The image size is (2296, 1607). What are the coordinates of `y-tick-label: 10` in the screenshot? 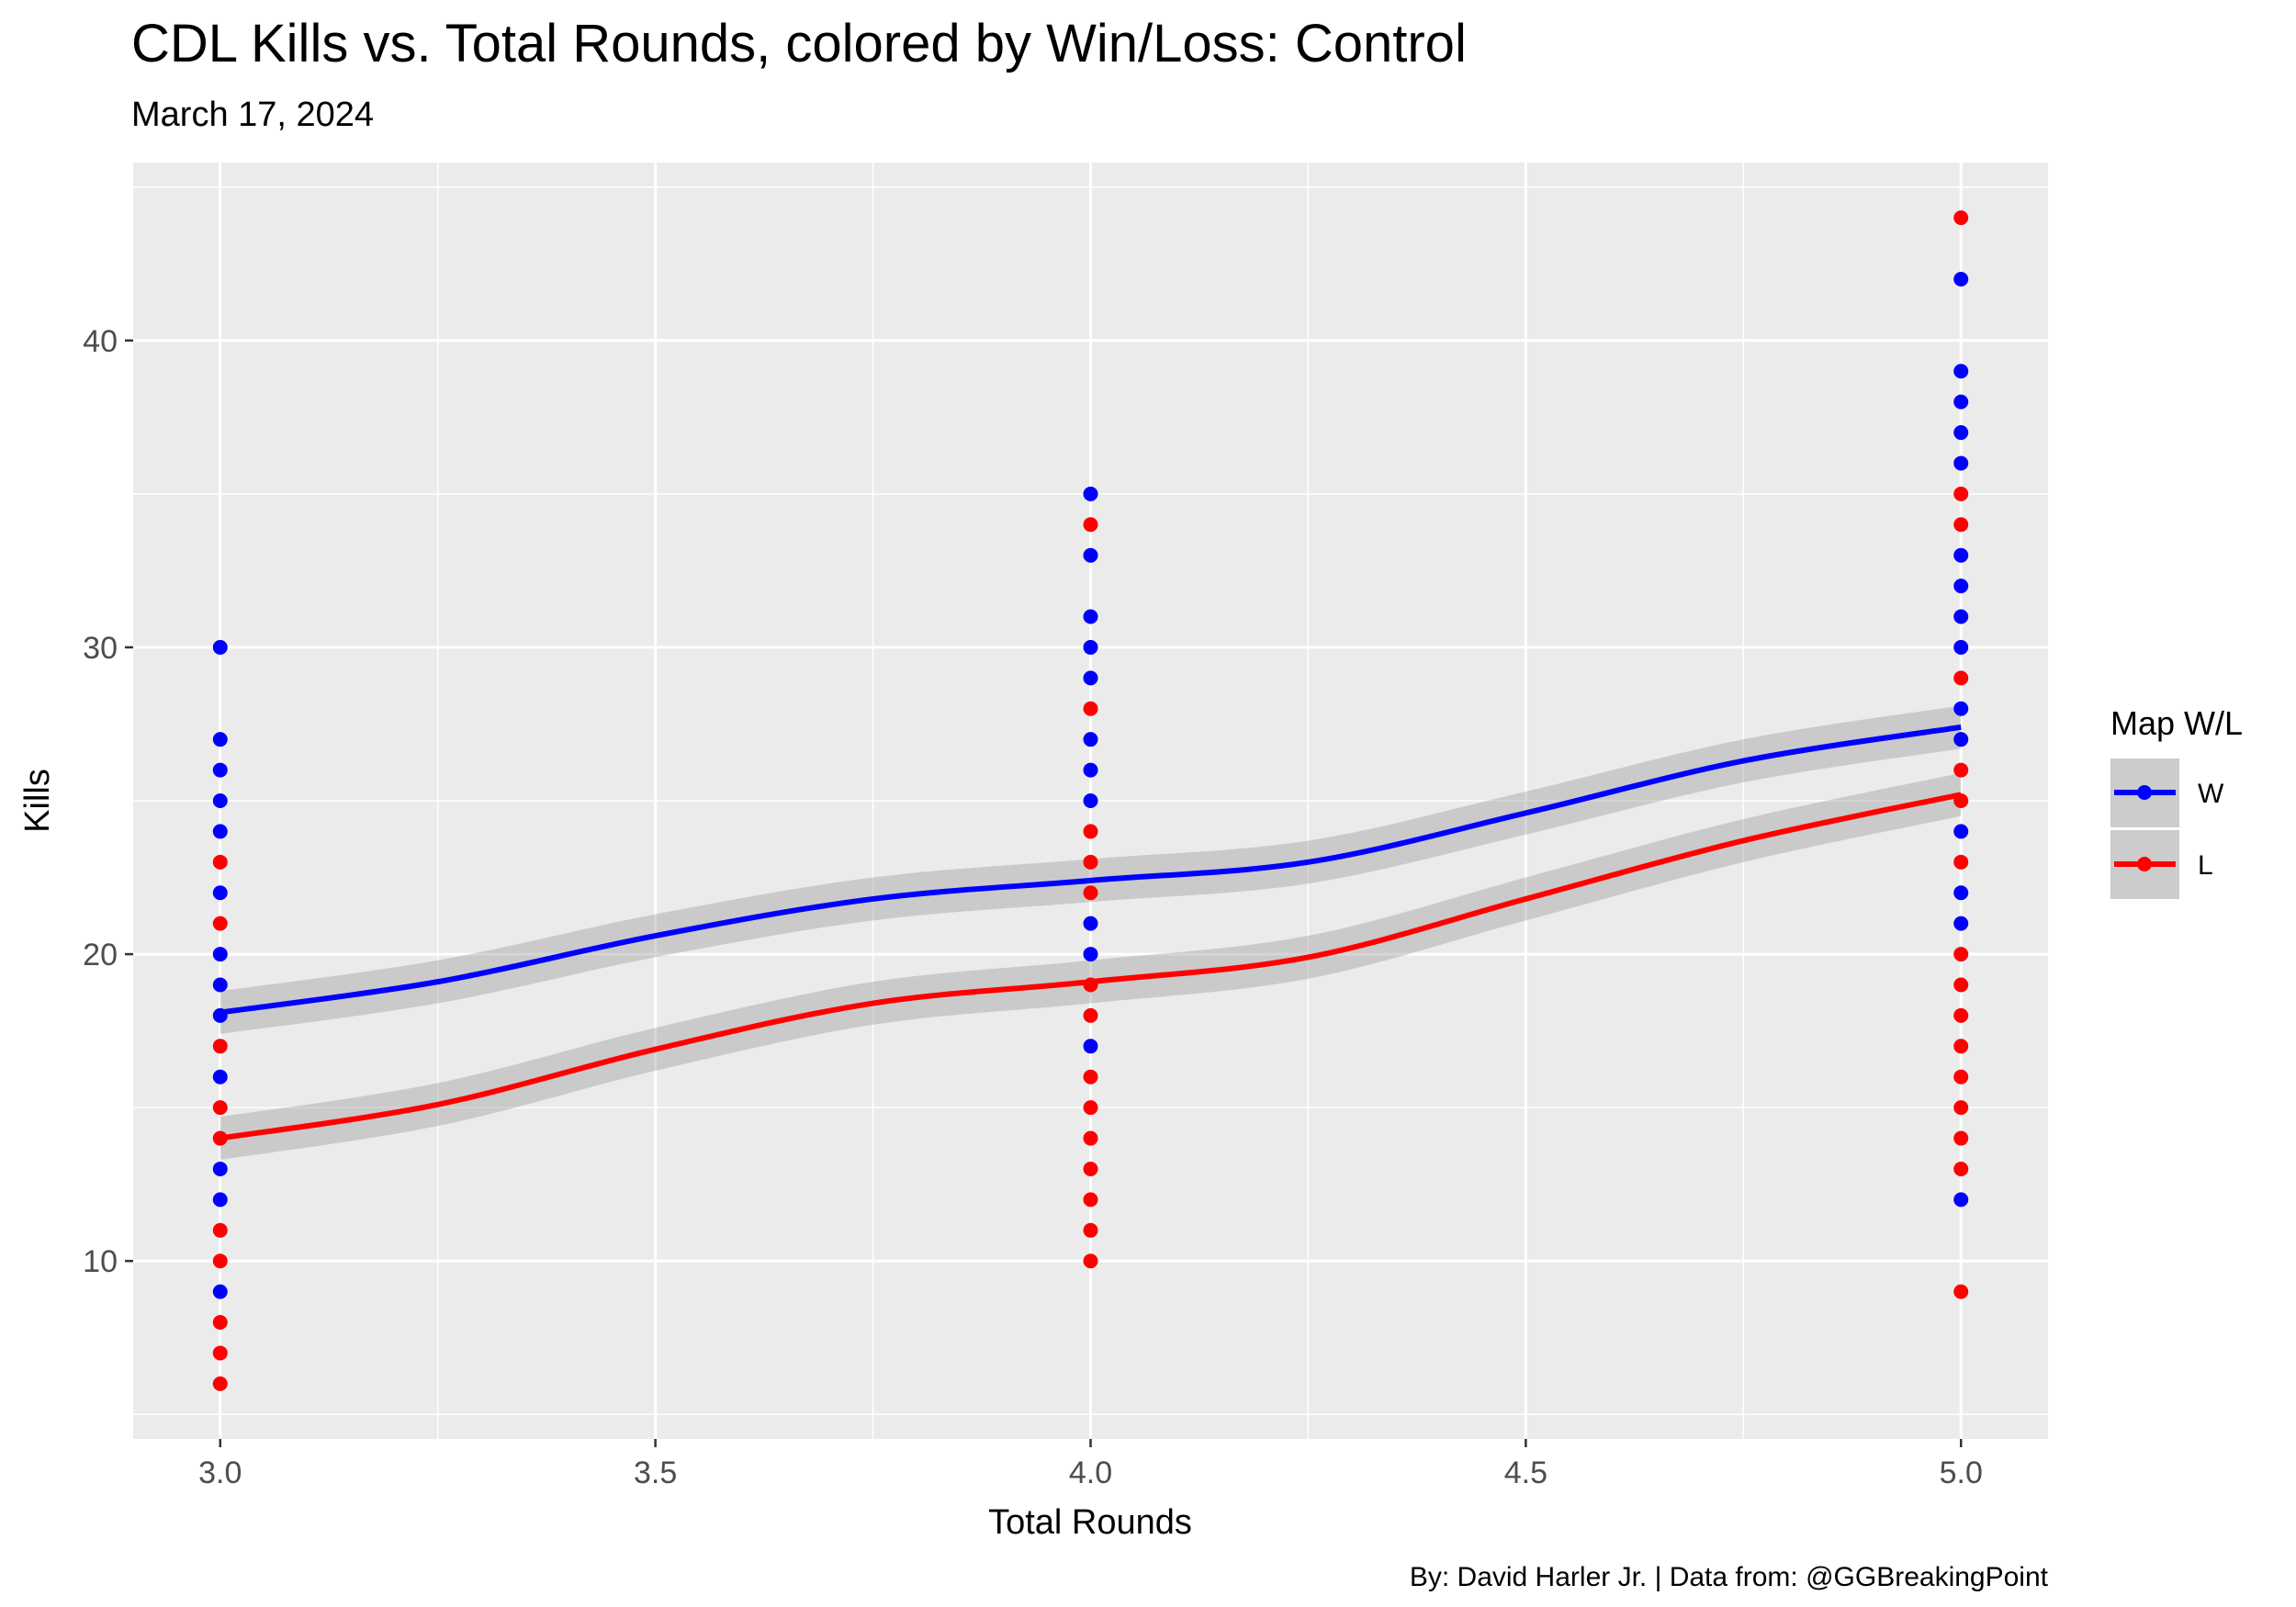 It's located at (100, 1261).